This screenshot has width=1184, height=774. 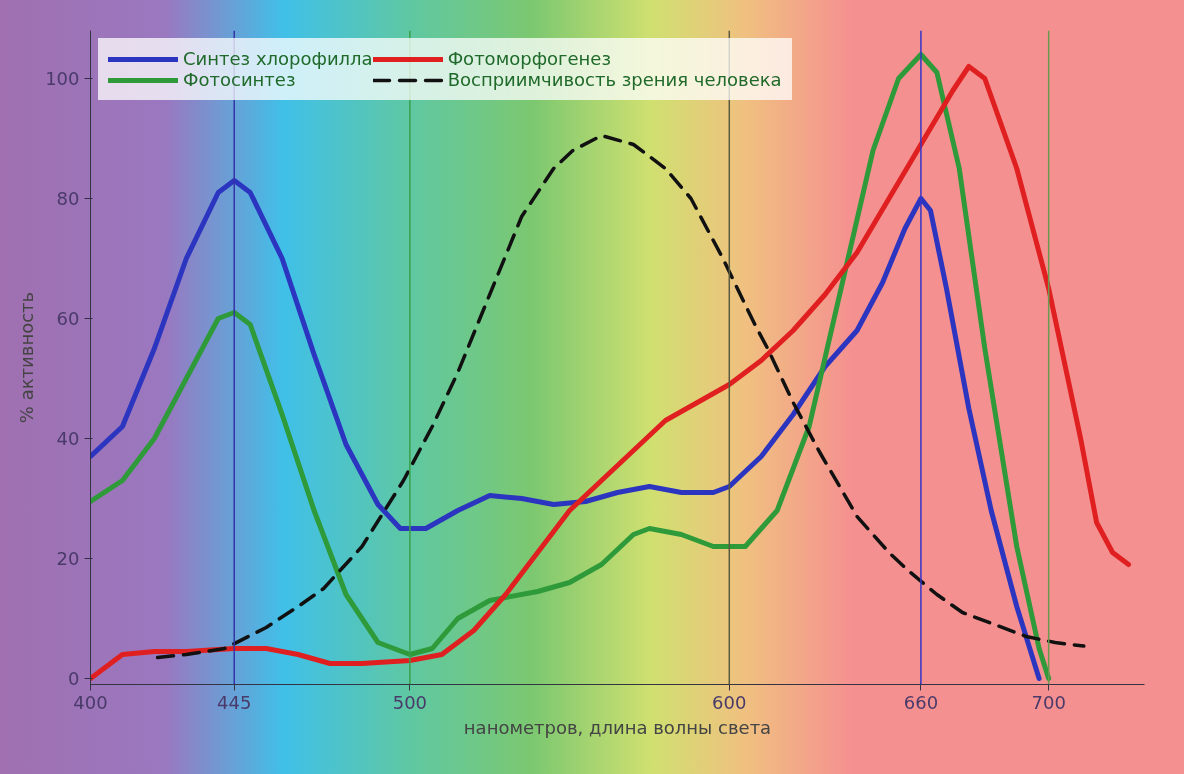 I want to click on legend-label: Фотосинтез, so click(x=239, y=79).